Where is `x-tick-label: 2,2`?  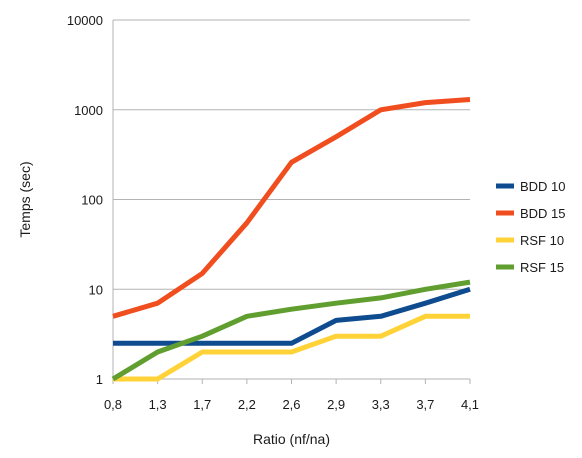 x-tick-label: 2,2 is located at coordinates (247, 404).